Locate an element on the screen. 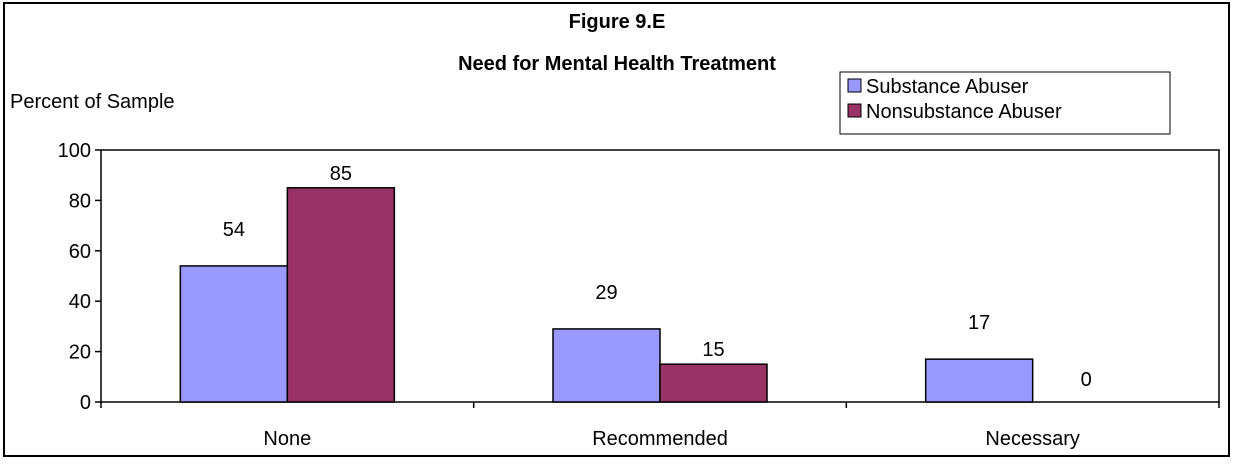 The height and width of the screenshot is (464, 1235). legend-label: Nonsubstance Abuser is located at coordinates (964, 112).